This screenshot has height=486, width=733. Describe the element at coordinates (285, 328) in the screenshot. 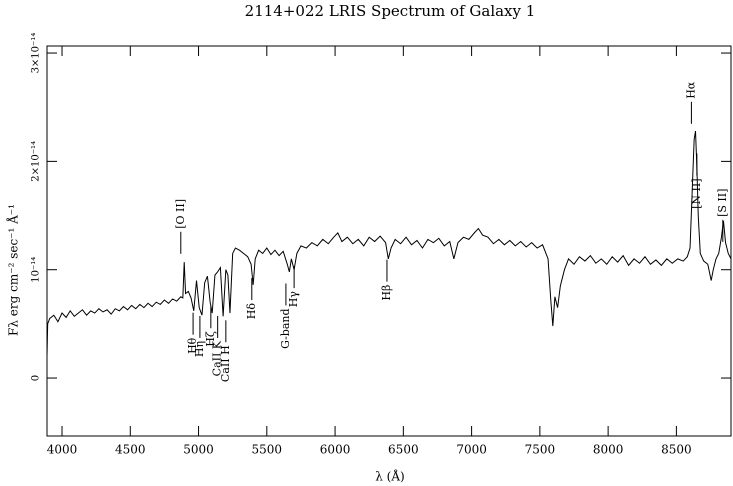

I see `line-label: G-band` at that location.